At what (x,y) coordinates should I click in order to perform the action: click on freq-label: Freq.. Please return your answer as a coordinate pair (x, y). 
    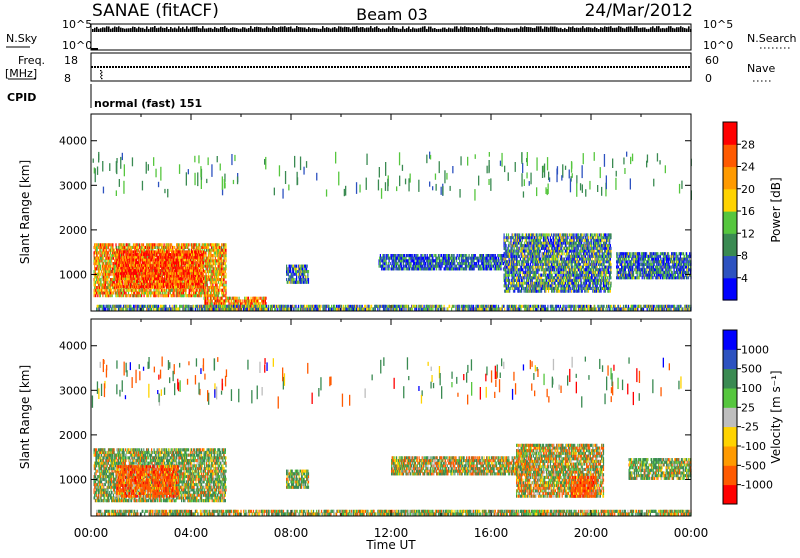
    Looking at the image, I should click on (31, 60).